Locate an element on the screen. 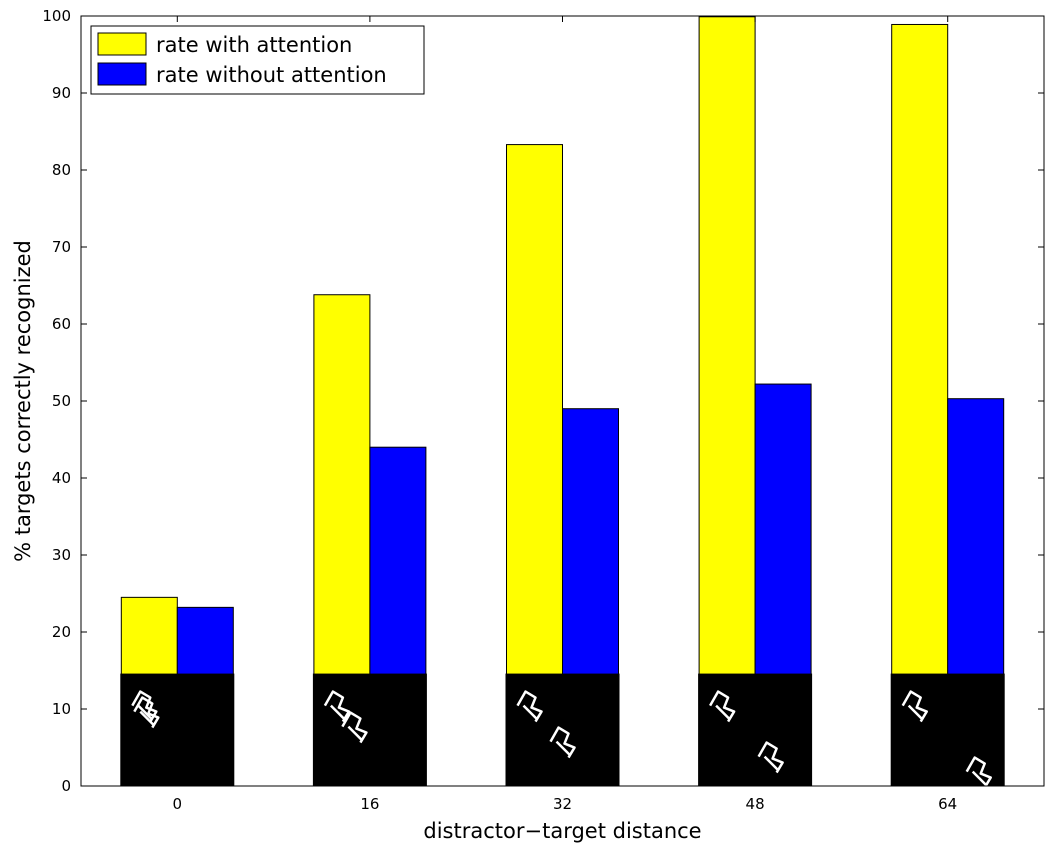  y-tick-label-10: 10 is located at coordinates (61, 709).